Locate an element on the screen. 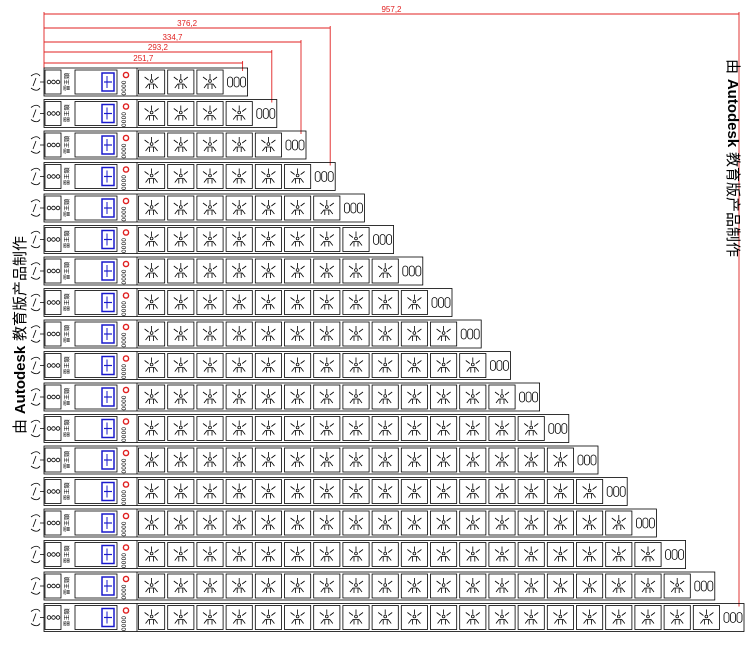  dimension-line: 251,7 is located at coordinates (144, 62).